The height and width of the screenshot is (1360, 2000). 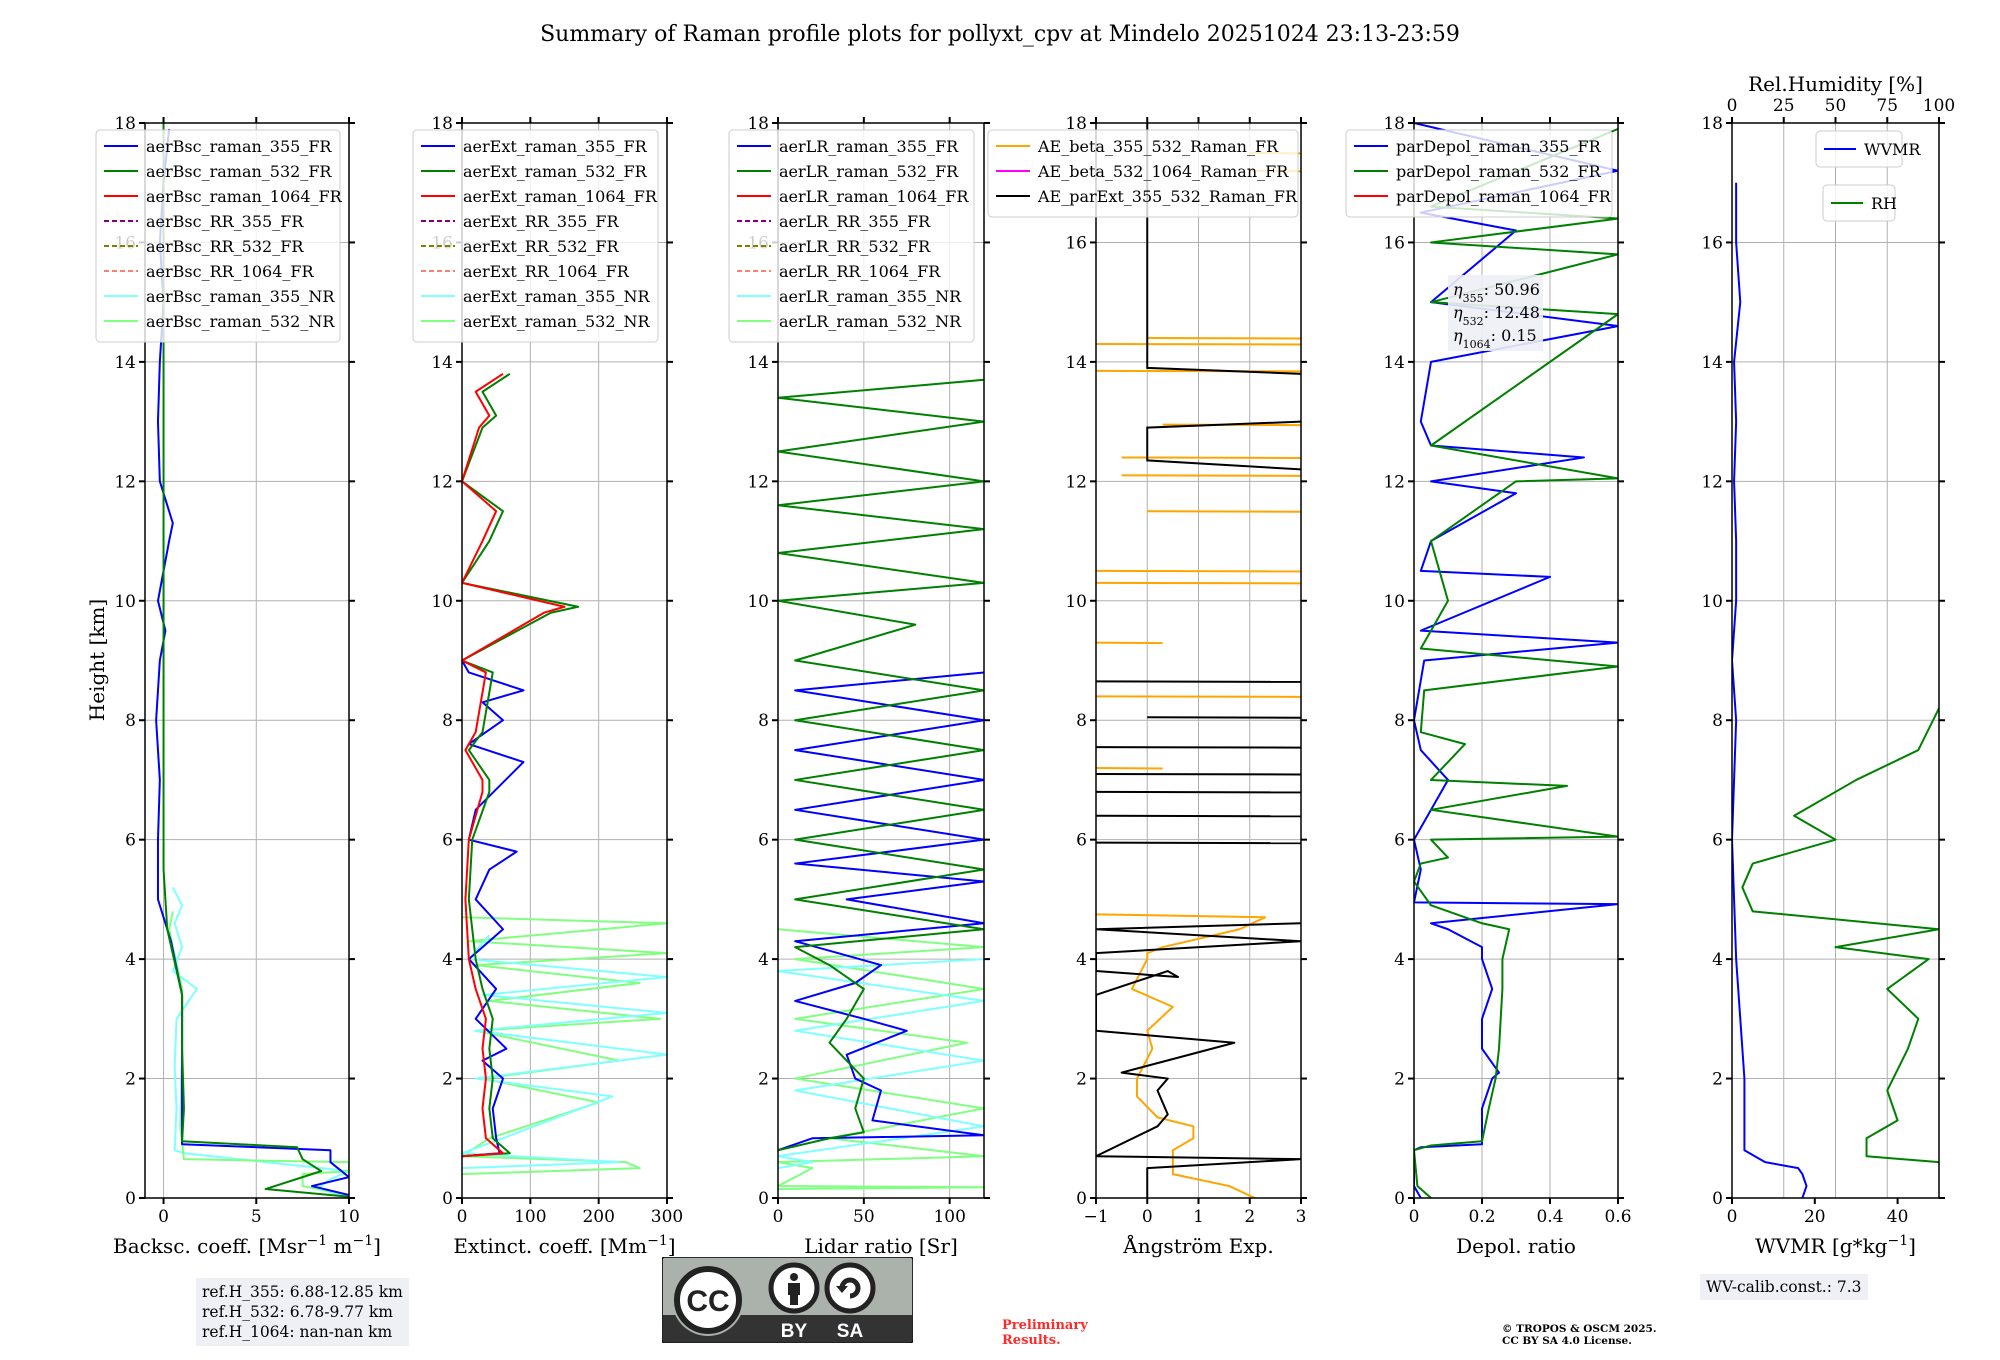 I want to click on x-tick-label: 10, so click(x=349, y=1217).